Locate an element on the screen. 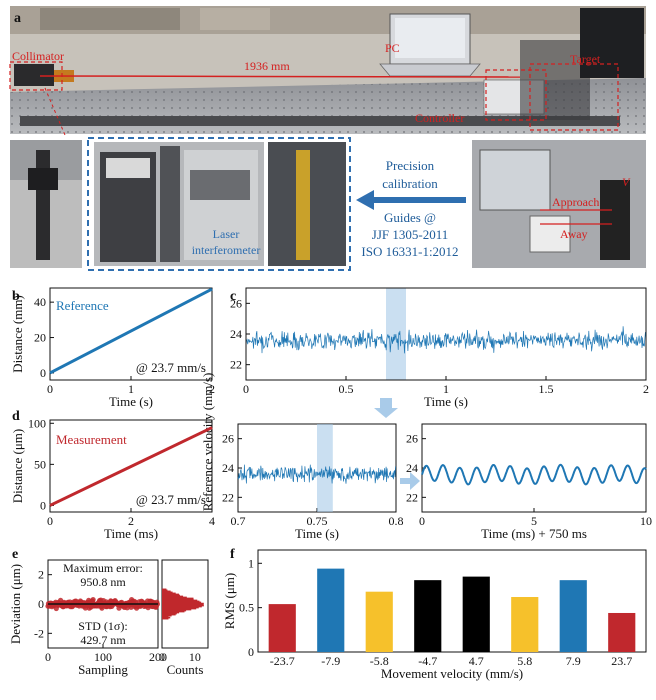 This screenshot has height=700, width=656. panel-c-ylabel: Reference velocity (mm/s) is located at coordinates (207, 442).